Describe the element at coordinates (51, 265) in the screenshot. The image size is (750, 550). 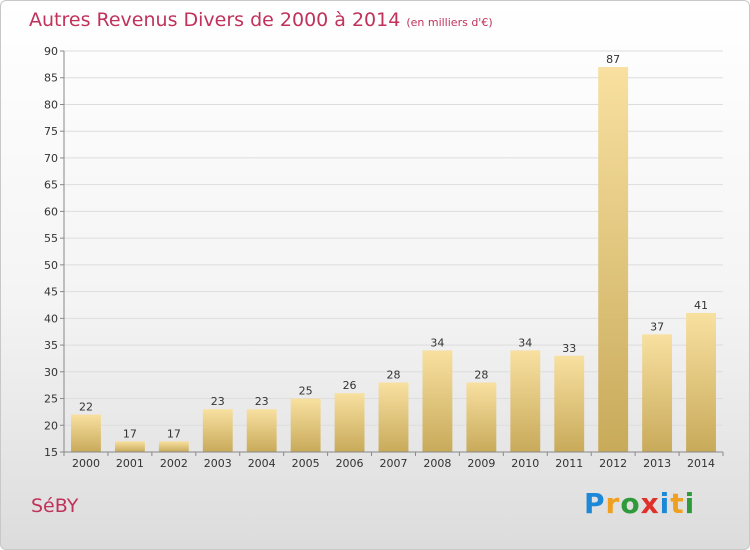
I see `y-tick-label: 50` at that location.